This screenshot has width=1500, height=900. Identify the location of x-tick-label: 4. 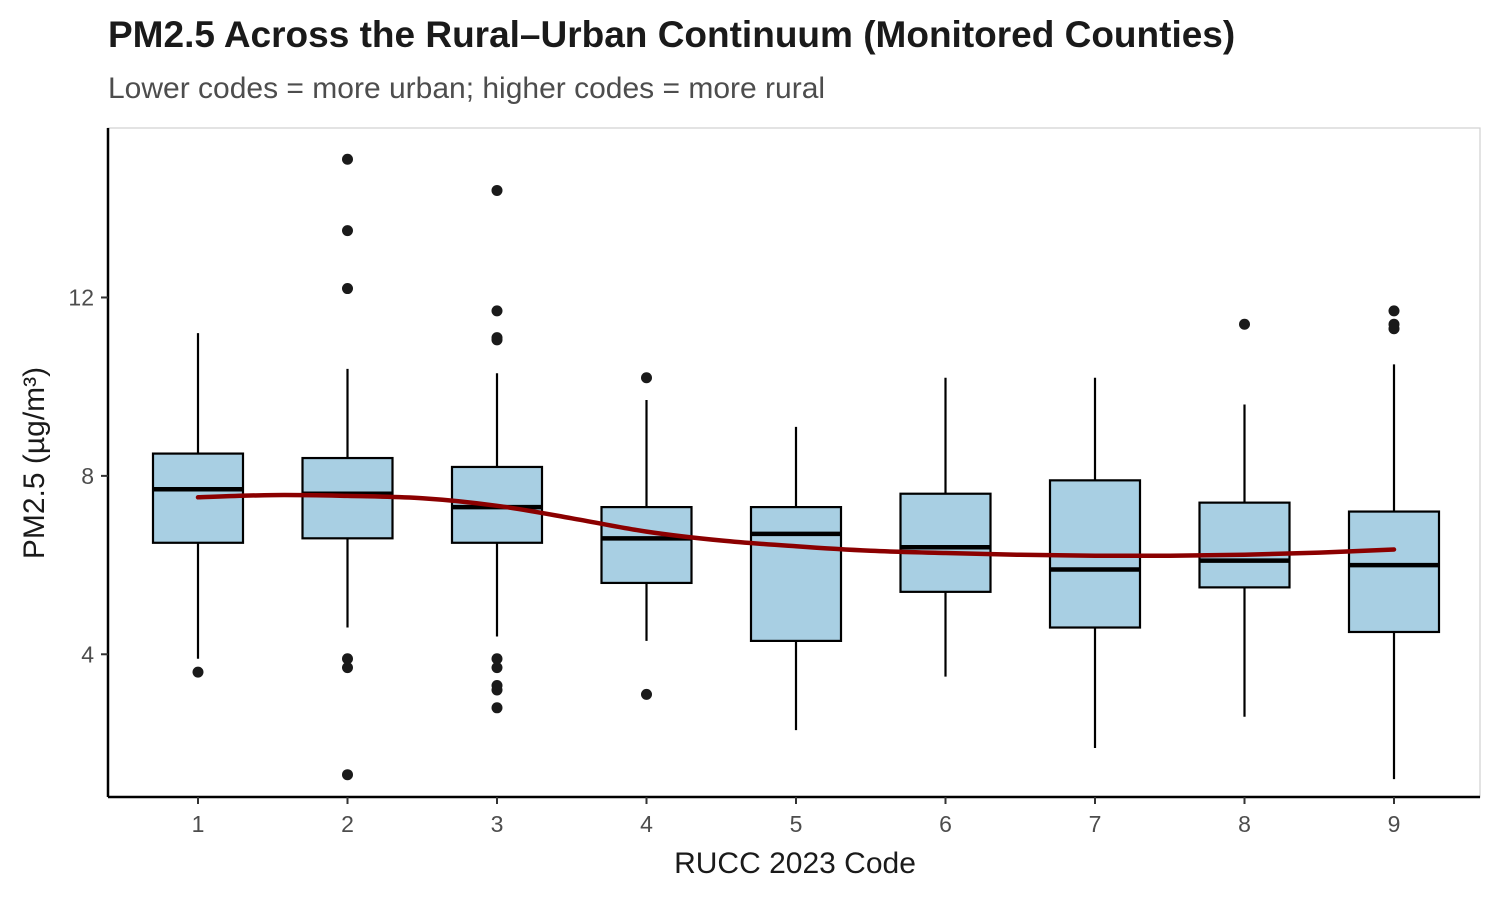
(646, 824).